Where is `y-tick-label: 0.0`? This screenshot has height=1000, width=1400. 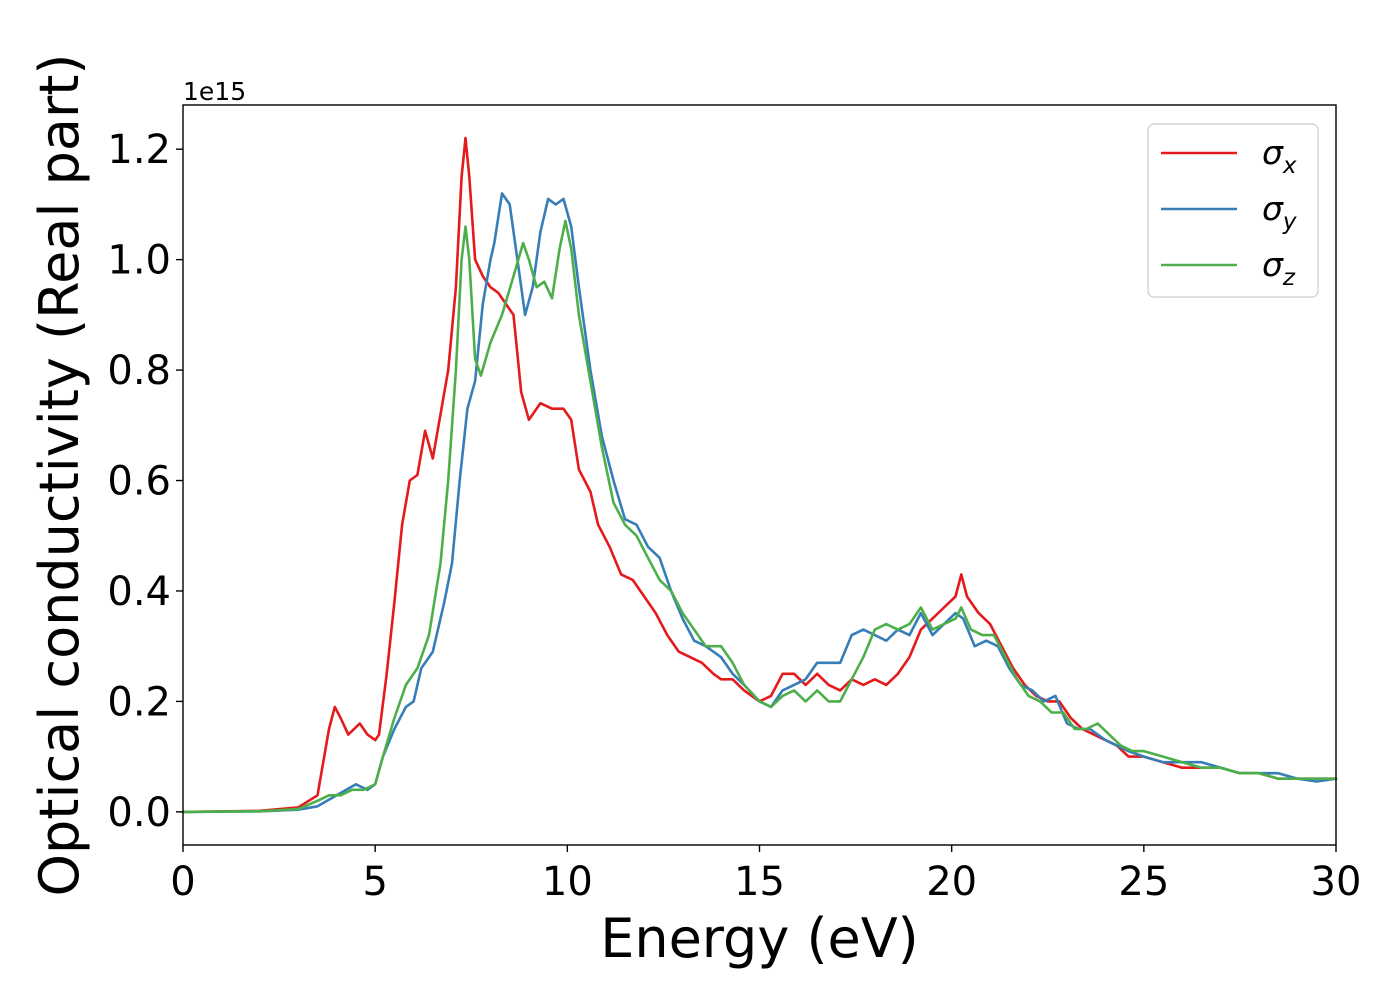 y-tick-label: 0.0 is located at coordinates (139, 813).